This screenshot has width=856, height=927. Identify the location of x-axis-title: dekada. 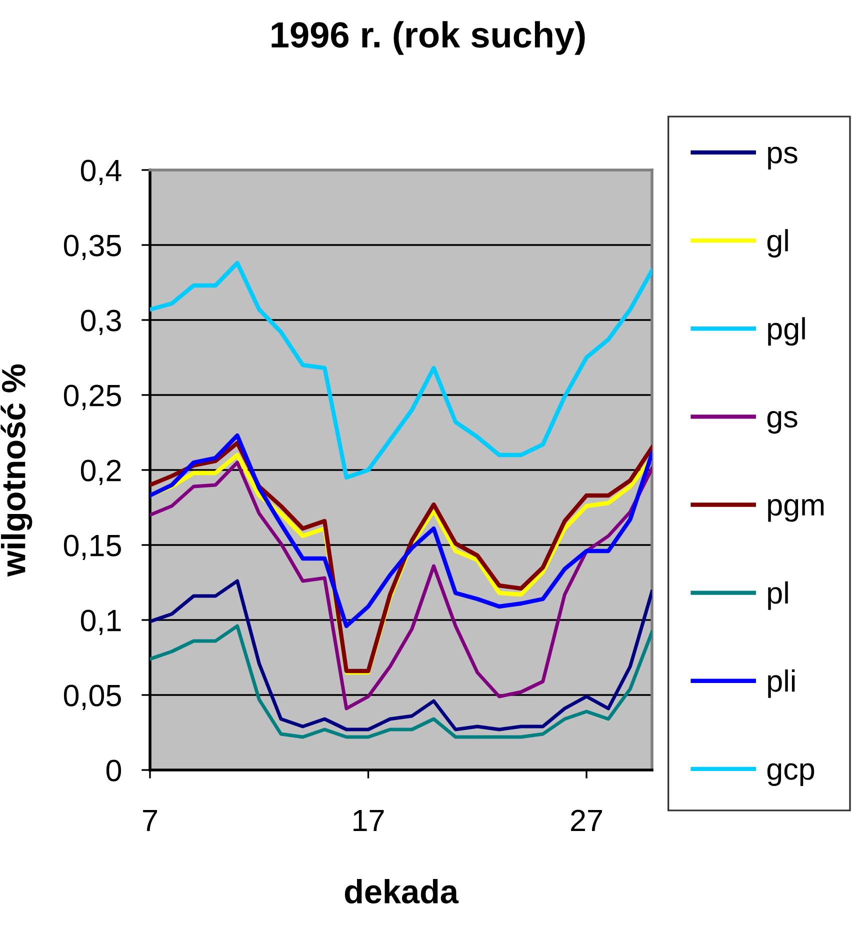
(401, 891).